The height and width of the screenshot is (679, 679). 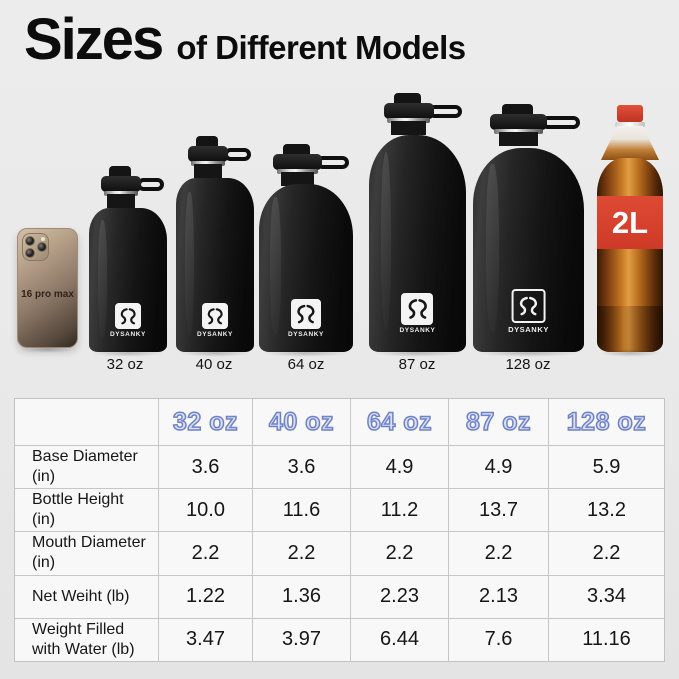 I want to click on spec-row-label: Weight Filled with Water (lb), so click(x=86, y=639).